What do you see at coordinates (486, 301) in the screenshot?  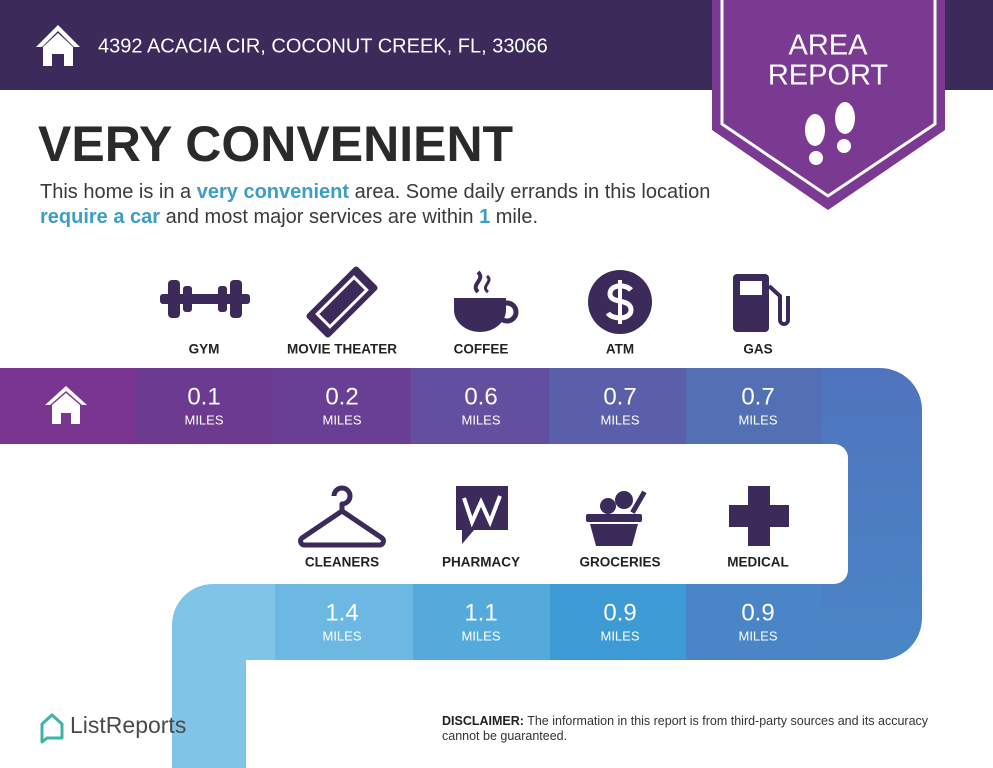 I see `coffee-icon` at bounding box center [486, 301].